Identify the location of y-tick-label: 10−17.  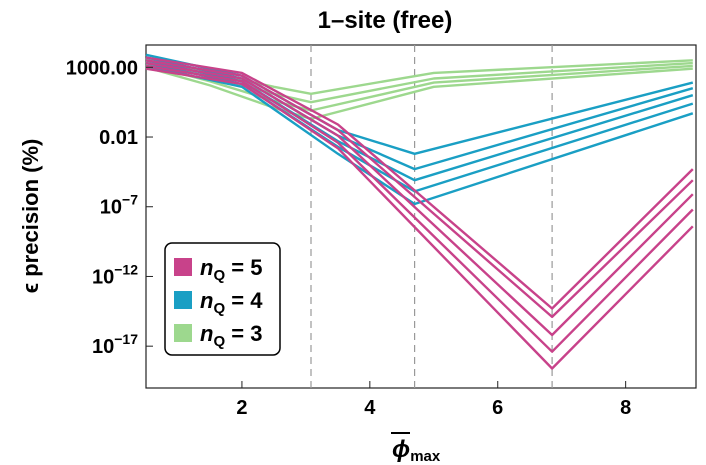
(115, 344).